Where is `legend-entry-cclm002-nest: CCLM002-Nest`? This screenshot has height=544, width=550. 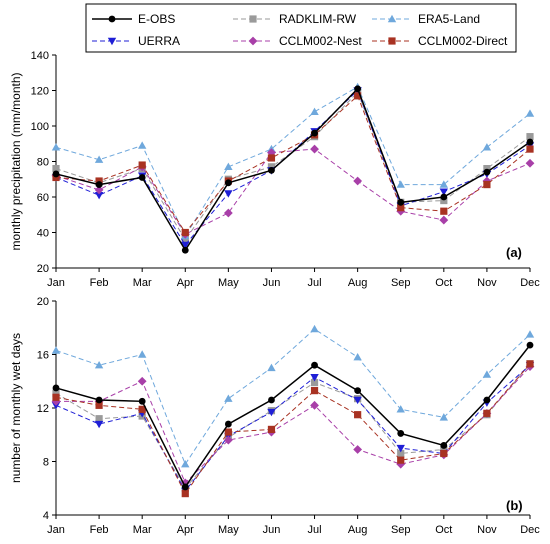 legend-entry-cclm002-nest: CCLM002-Nest is located at coordinates (297, 41).